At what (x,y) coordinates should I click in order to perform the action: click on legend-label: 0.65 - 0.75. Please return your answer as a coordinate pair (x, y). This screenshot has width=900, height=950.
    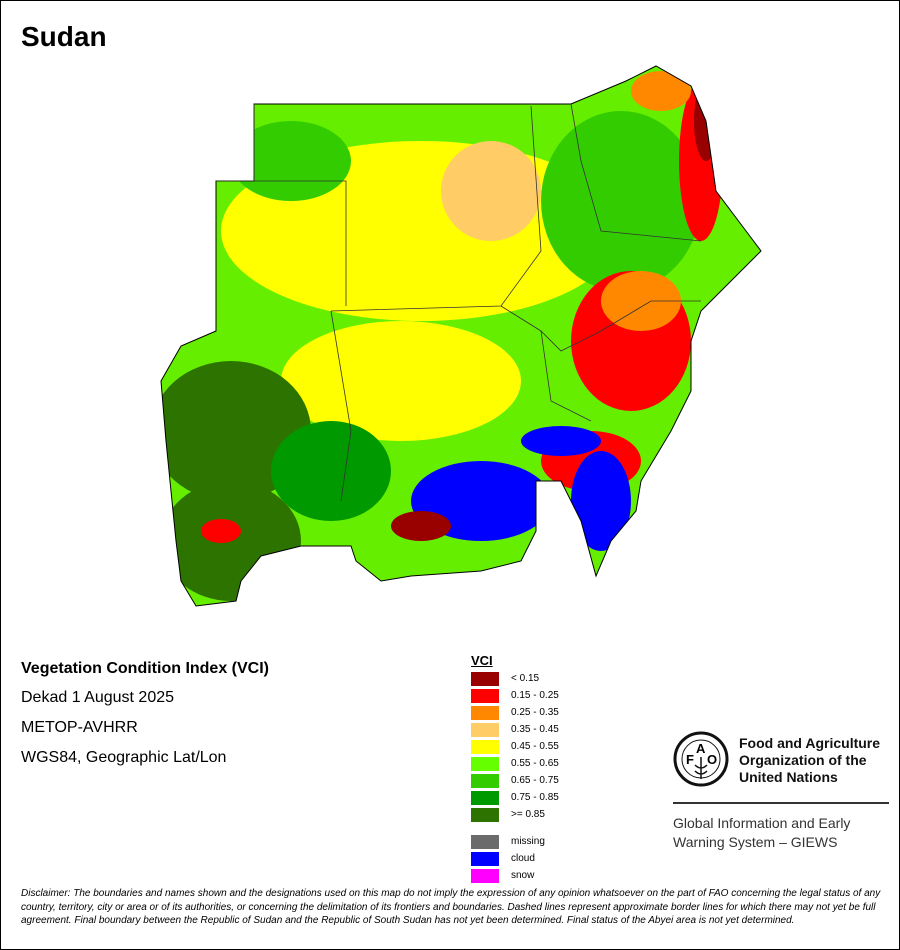
    Looking at the image, I should click on (535, 780).